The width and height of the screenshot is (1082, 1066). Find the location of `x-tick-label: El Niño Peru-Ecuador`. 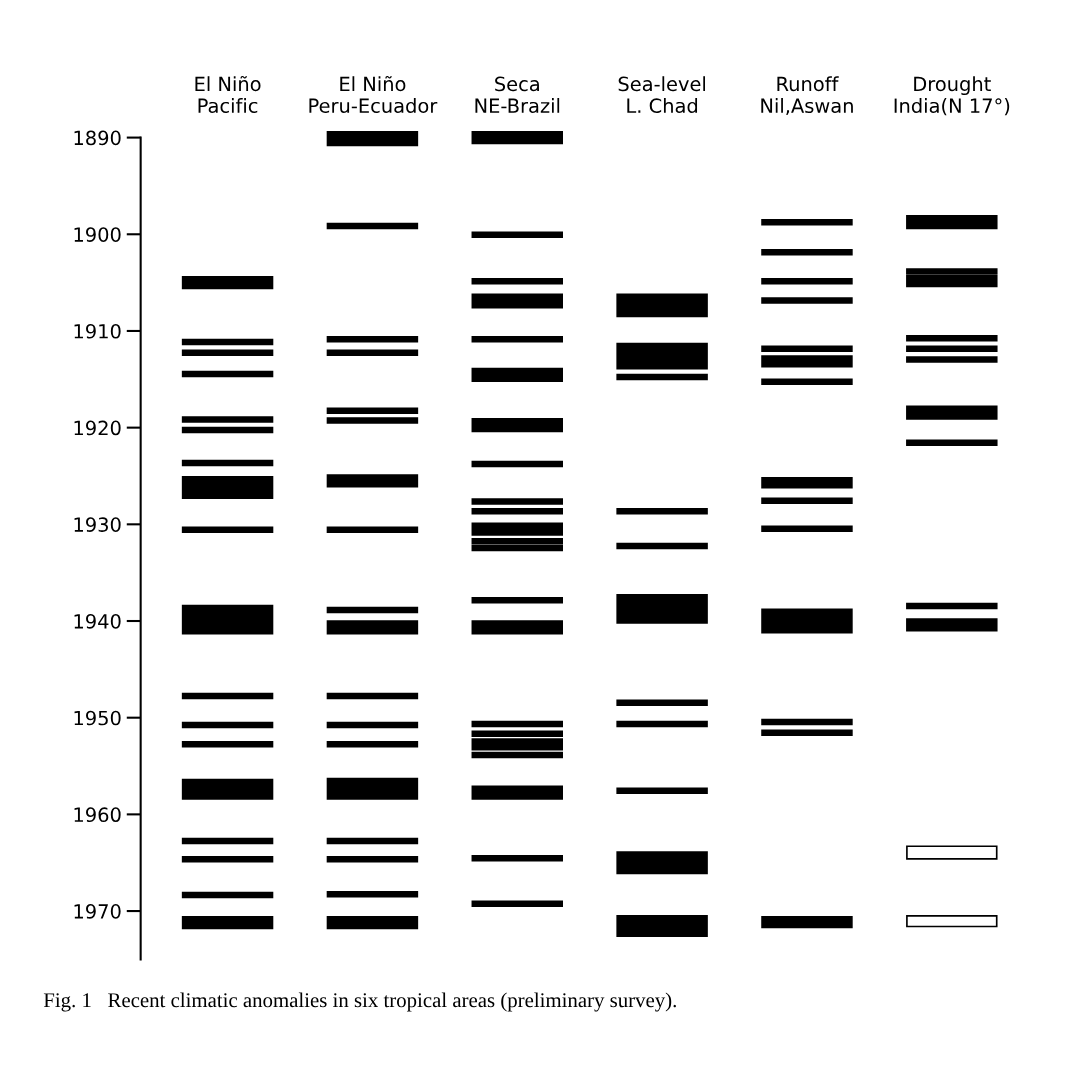

x-tick-label: El Niño Peru-Ecuador is located at coordinates (373, 94).